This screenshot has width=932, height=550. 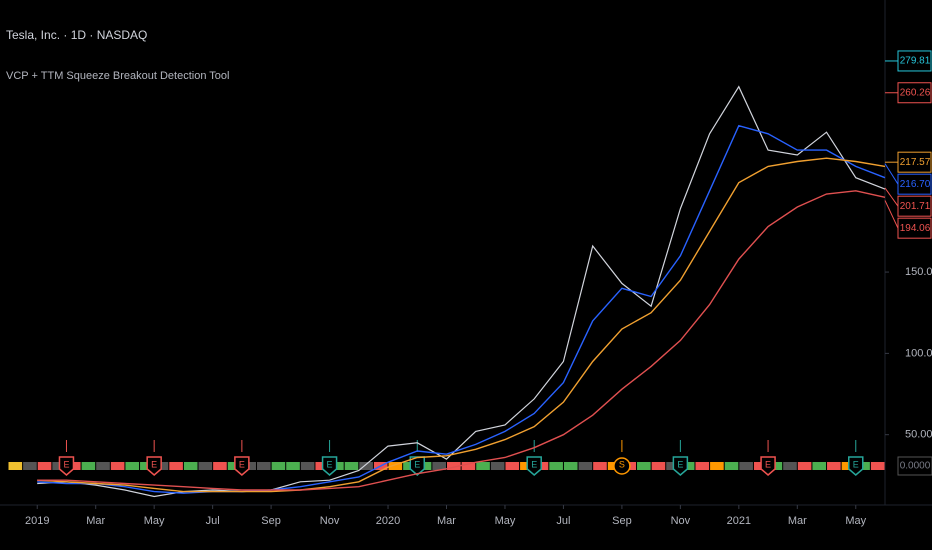 What do you see at coordinates (918, 353) in the screenshot?
I see `y-tick-label: 100.00` at bounding box center [918, 353].